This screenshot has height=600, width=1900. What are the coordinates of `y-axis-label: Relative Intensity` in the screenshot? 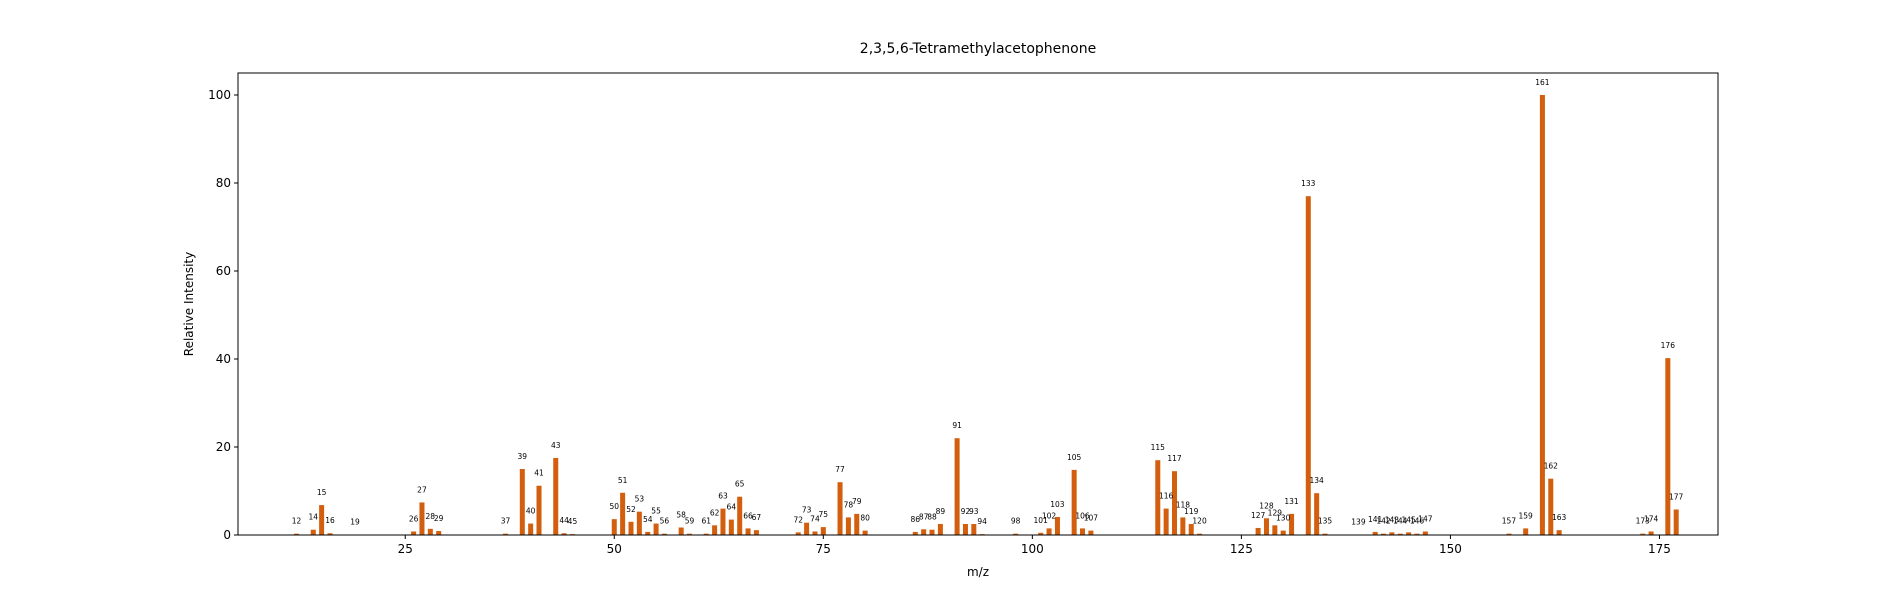 It's located at (189, 304).